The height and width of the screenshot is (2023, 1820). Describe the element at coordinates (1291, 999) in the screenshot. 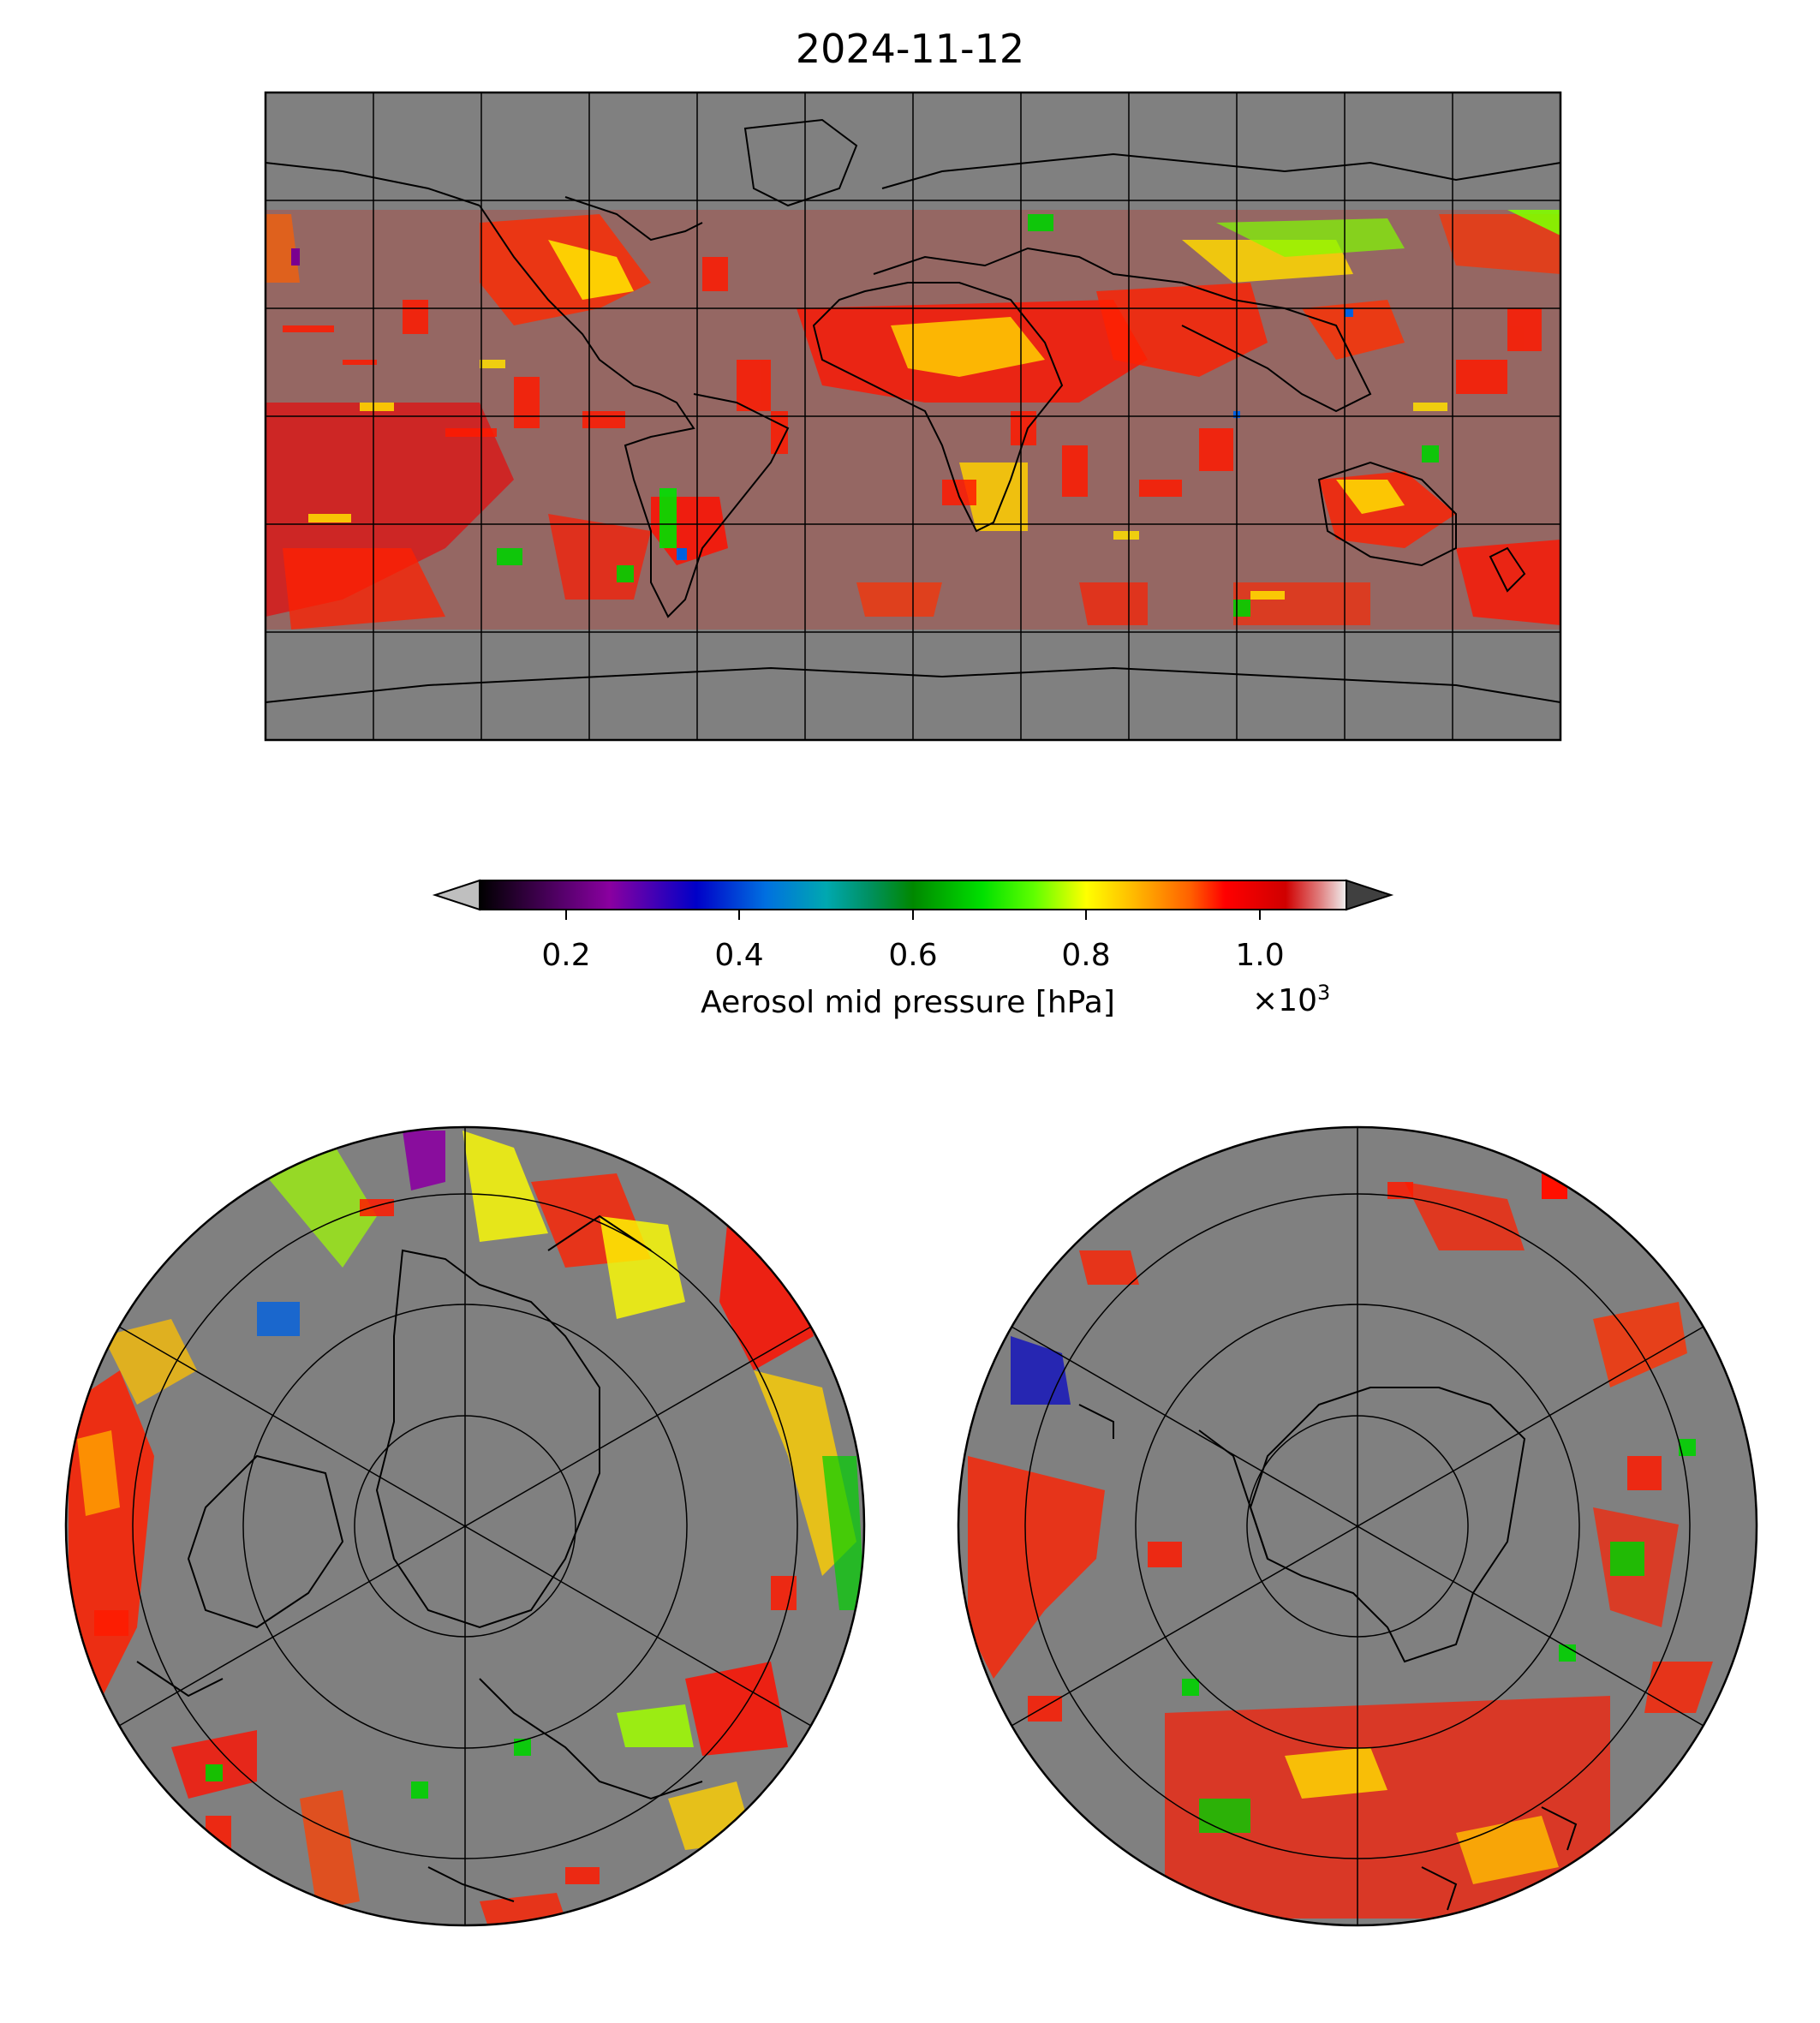

I see `colorbar-multiplier: ×103` at that location.